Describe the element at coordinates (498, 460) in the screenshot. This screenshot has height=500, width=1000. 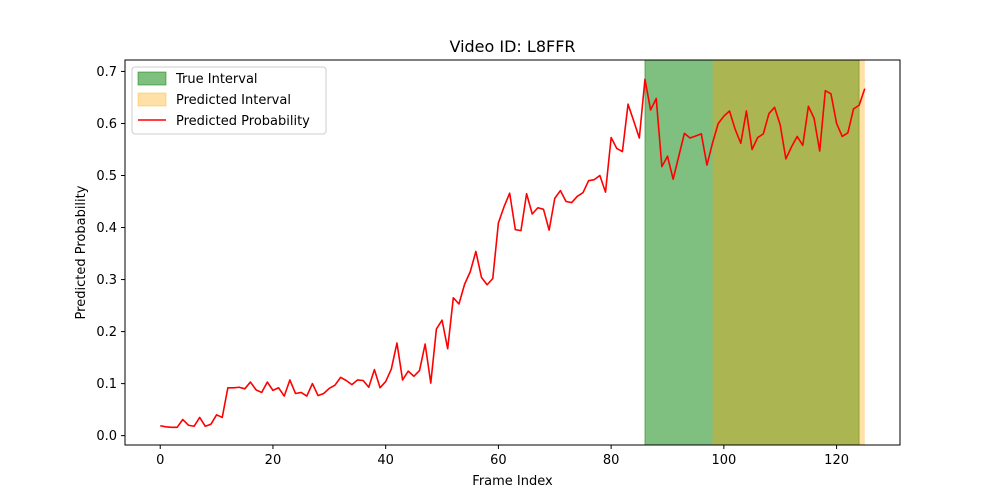
I see `x-tick-label: 60` at that location.